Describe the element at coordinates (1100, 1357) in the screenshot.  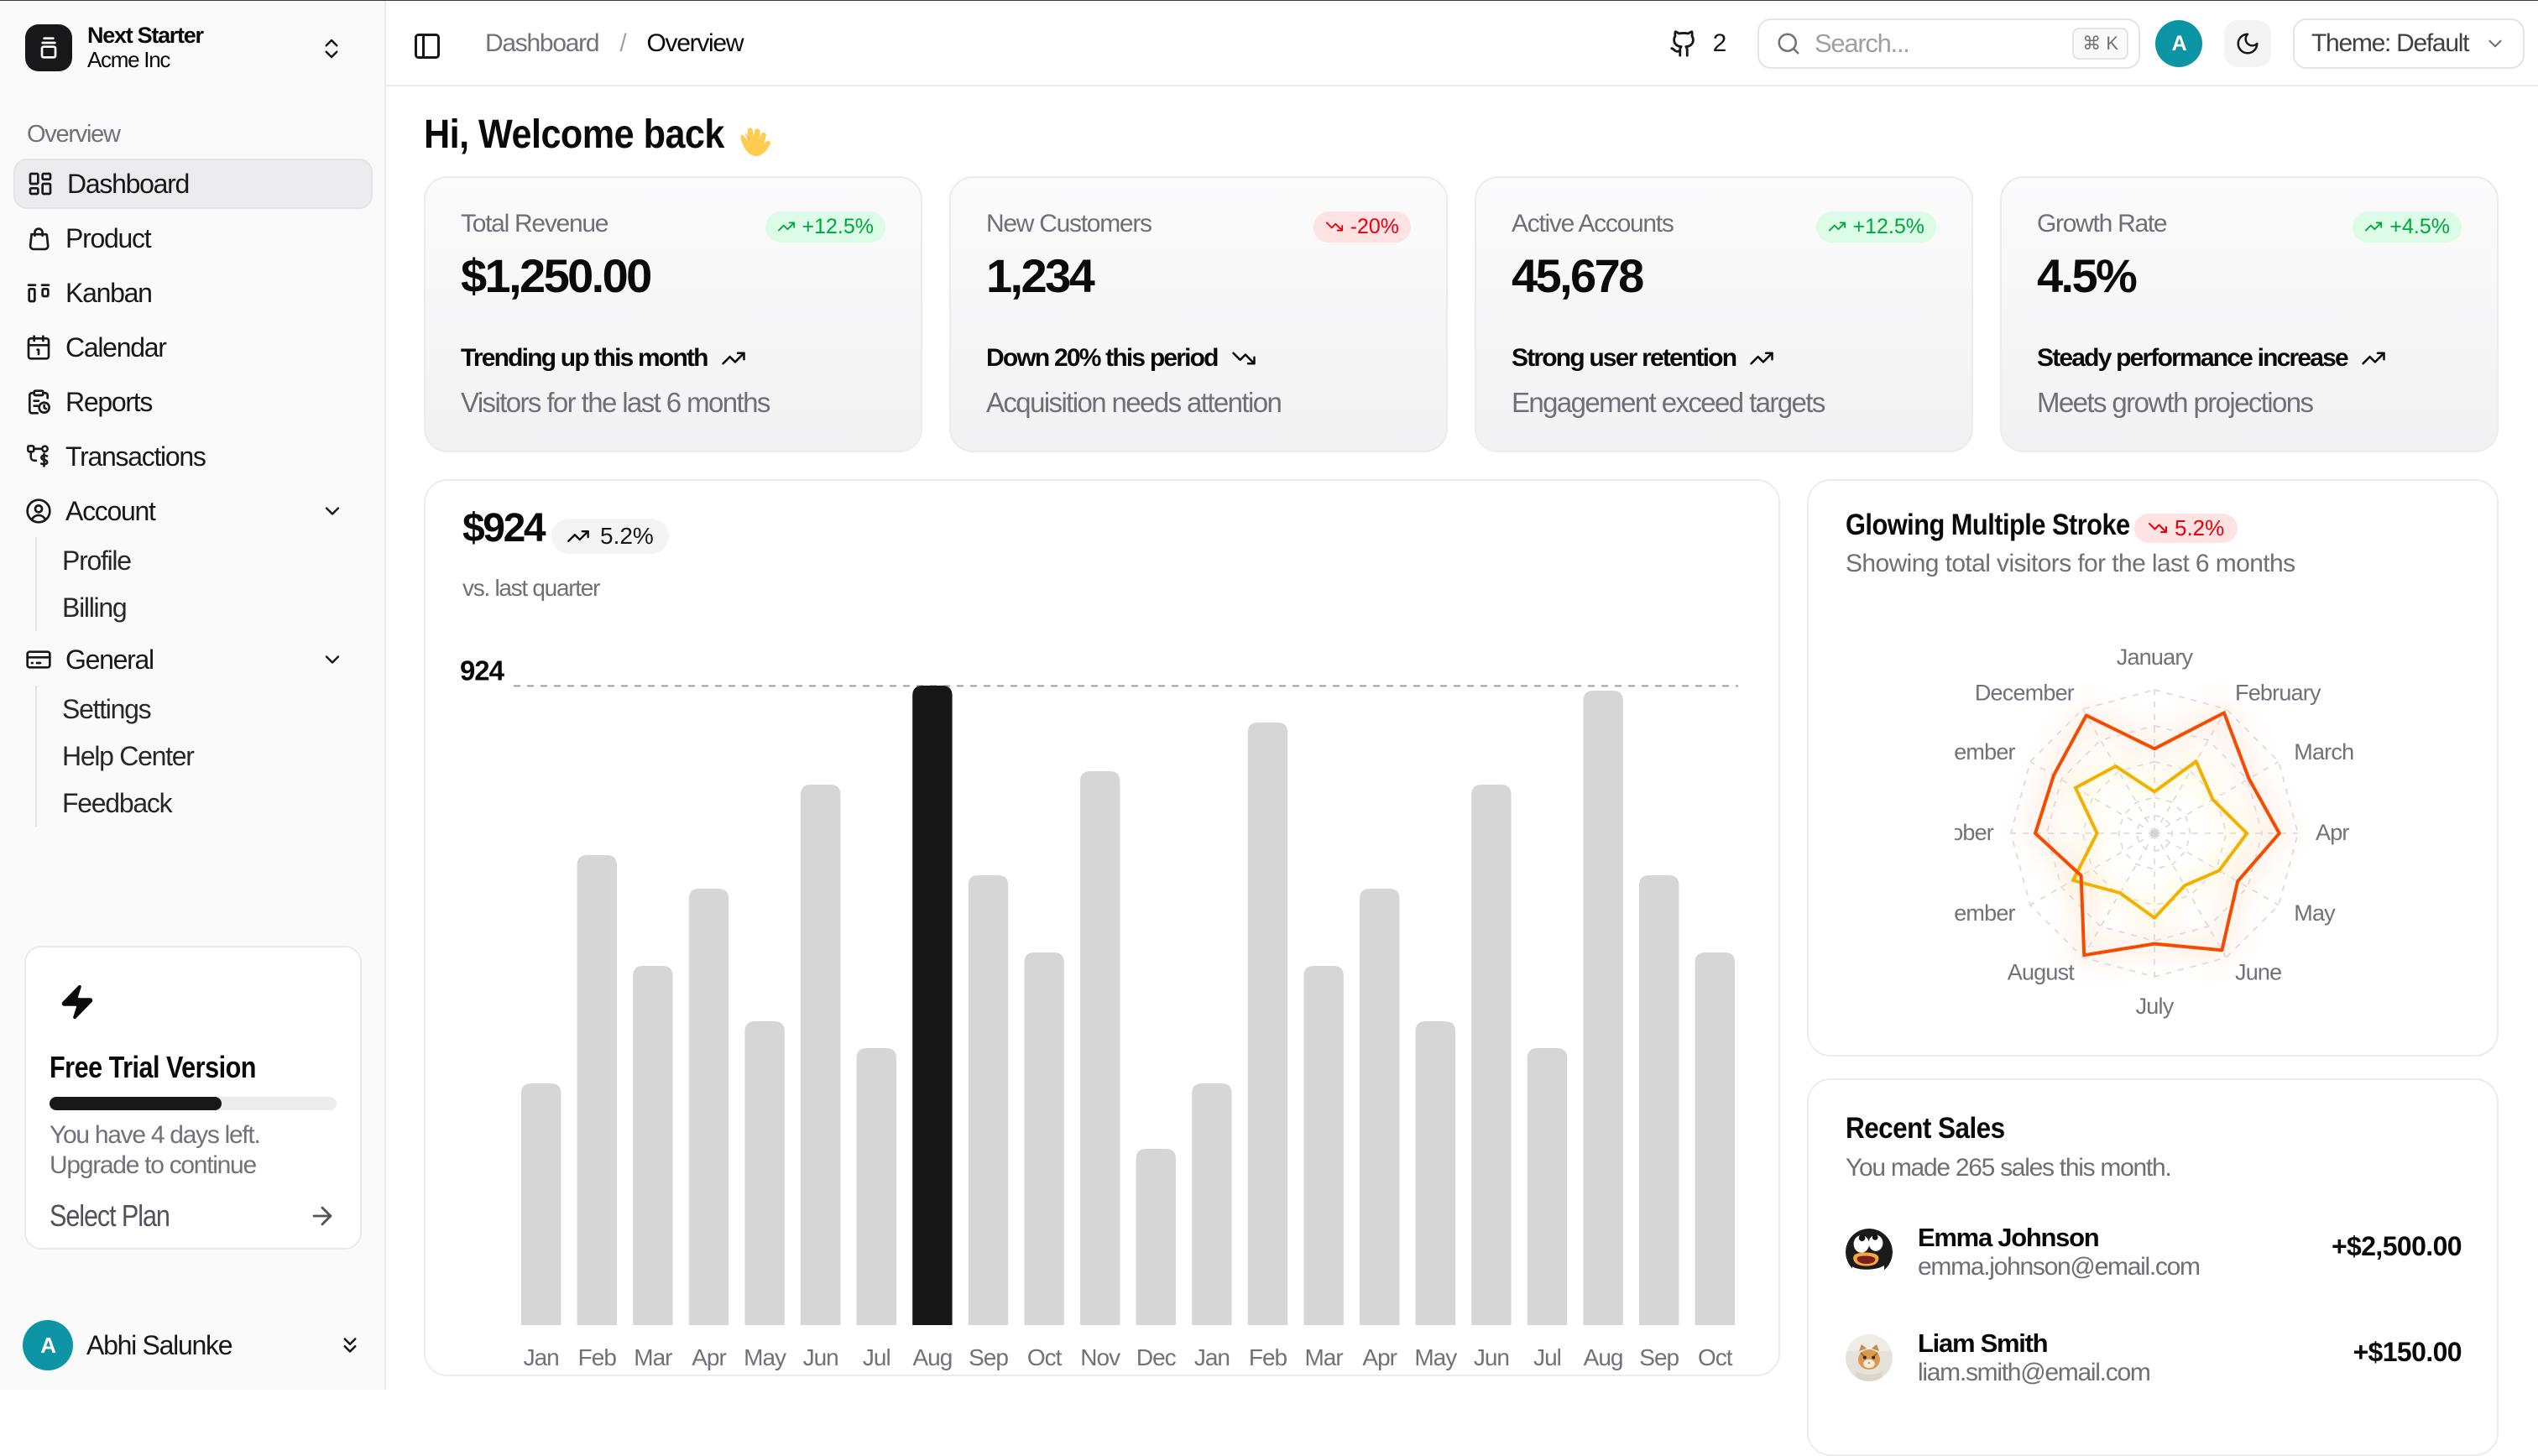
I see `svg-text: Nov` at that location.